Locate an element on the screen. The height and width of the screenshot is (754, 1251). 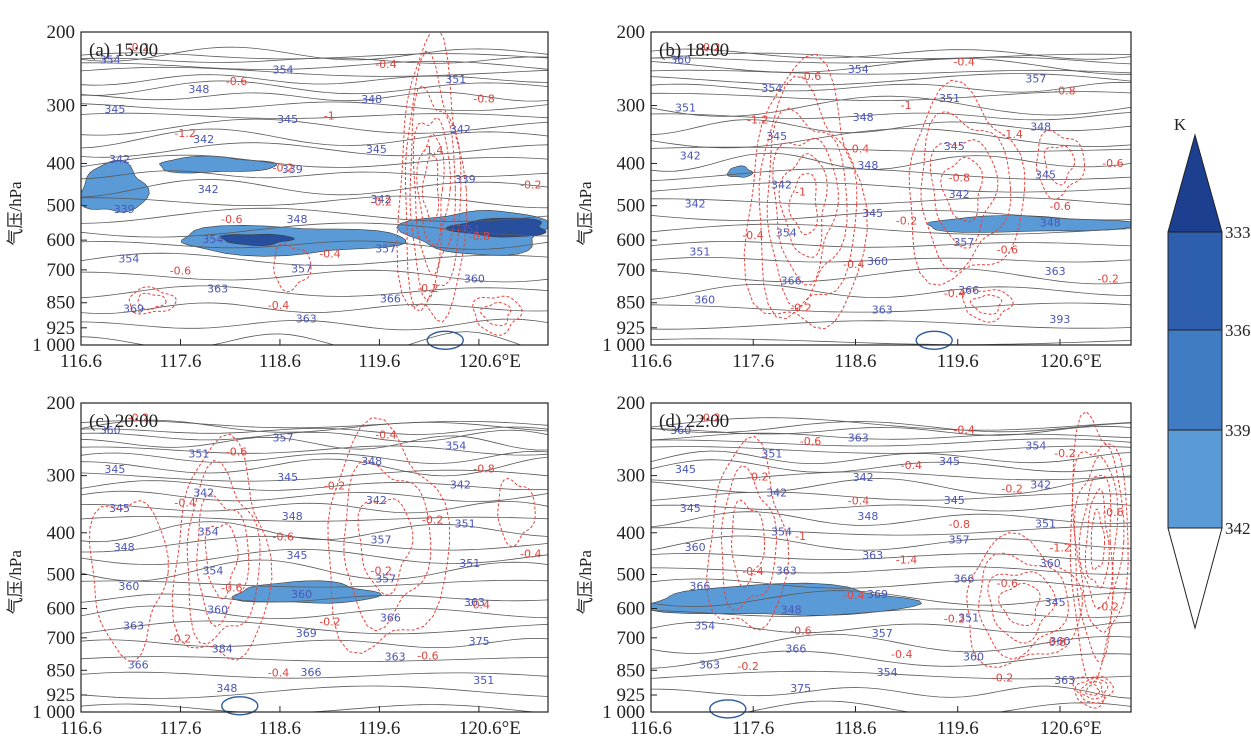
colorbar: K 333 336 339 342 is located at coordinates (1209, 372).